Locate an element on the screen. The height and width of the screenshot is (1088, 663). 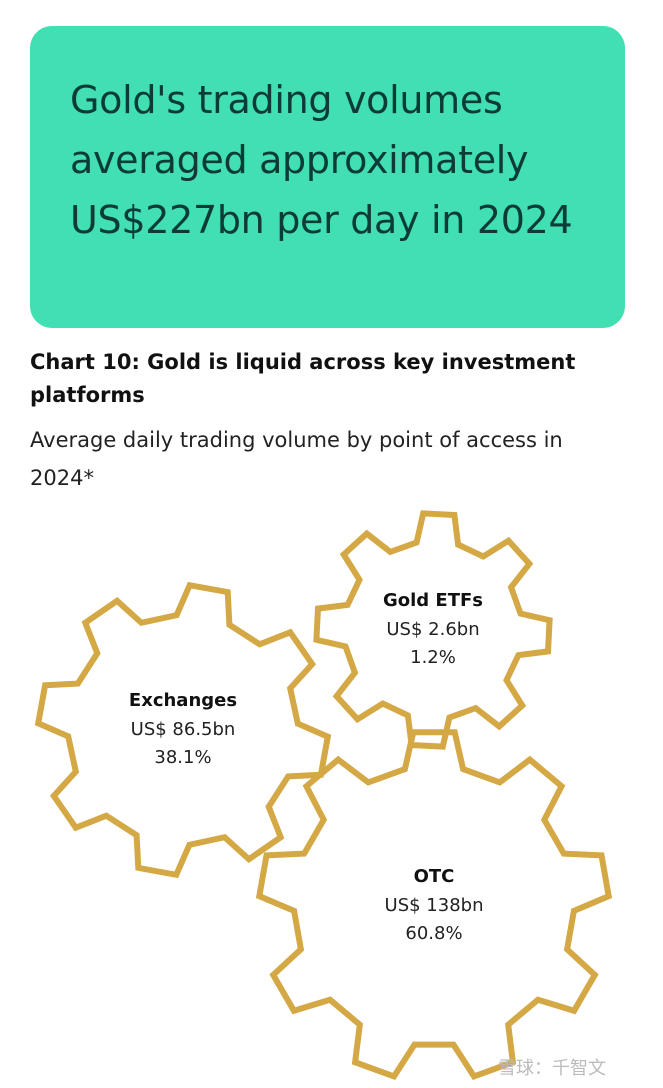
gear-gold-etfs: Gold ETFs US$ 2.6bn 1.2% is located at coordinates (433, 630).